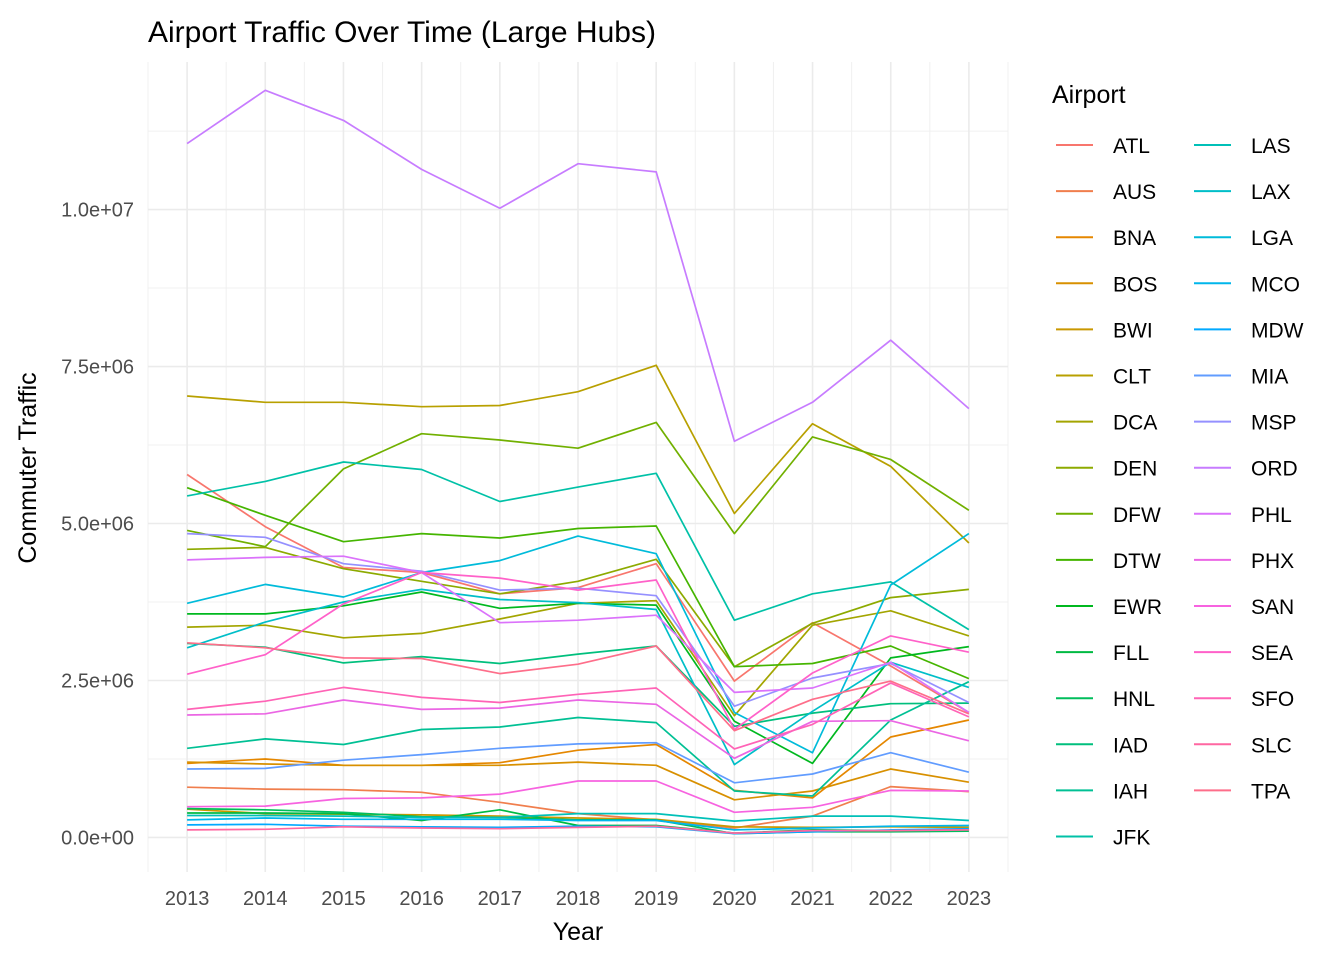 This screenshot has height=960, width=1344. Describe the element at coordinates (1135, 284) in the screenshot. I see `legend-label-bos: BOS` at that location.